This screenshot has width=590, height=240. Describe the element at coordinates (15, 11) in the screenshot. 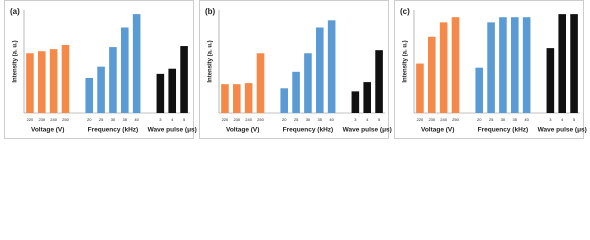

I see `panel-label: (a)` at that location.